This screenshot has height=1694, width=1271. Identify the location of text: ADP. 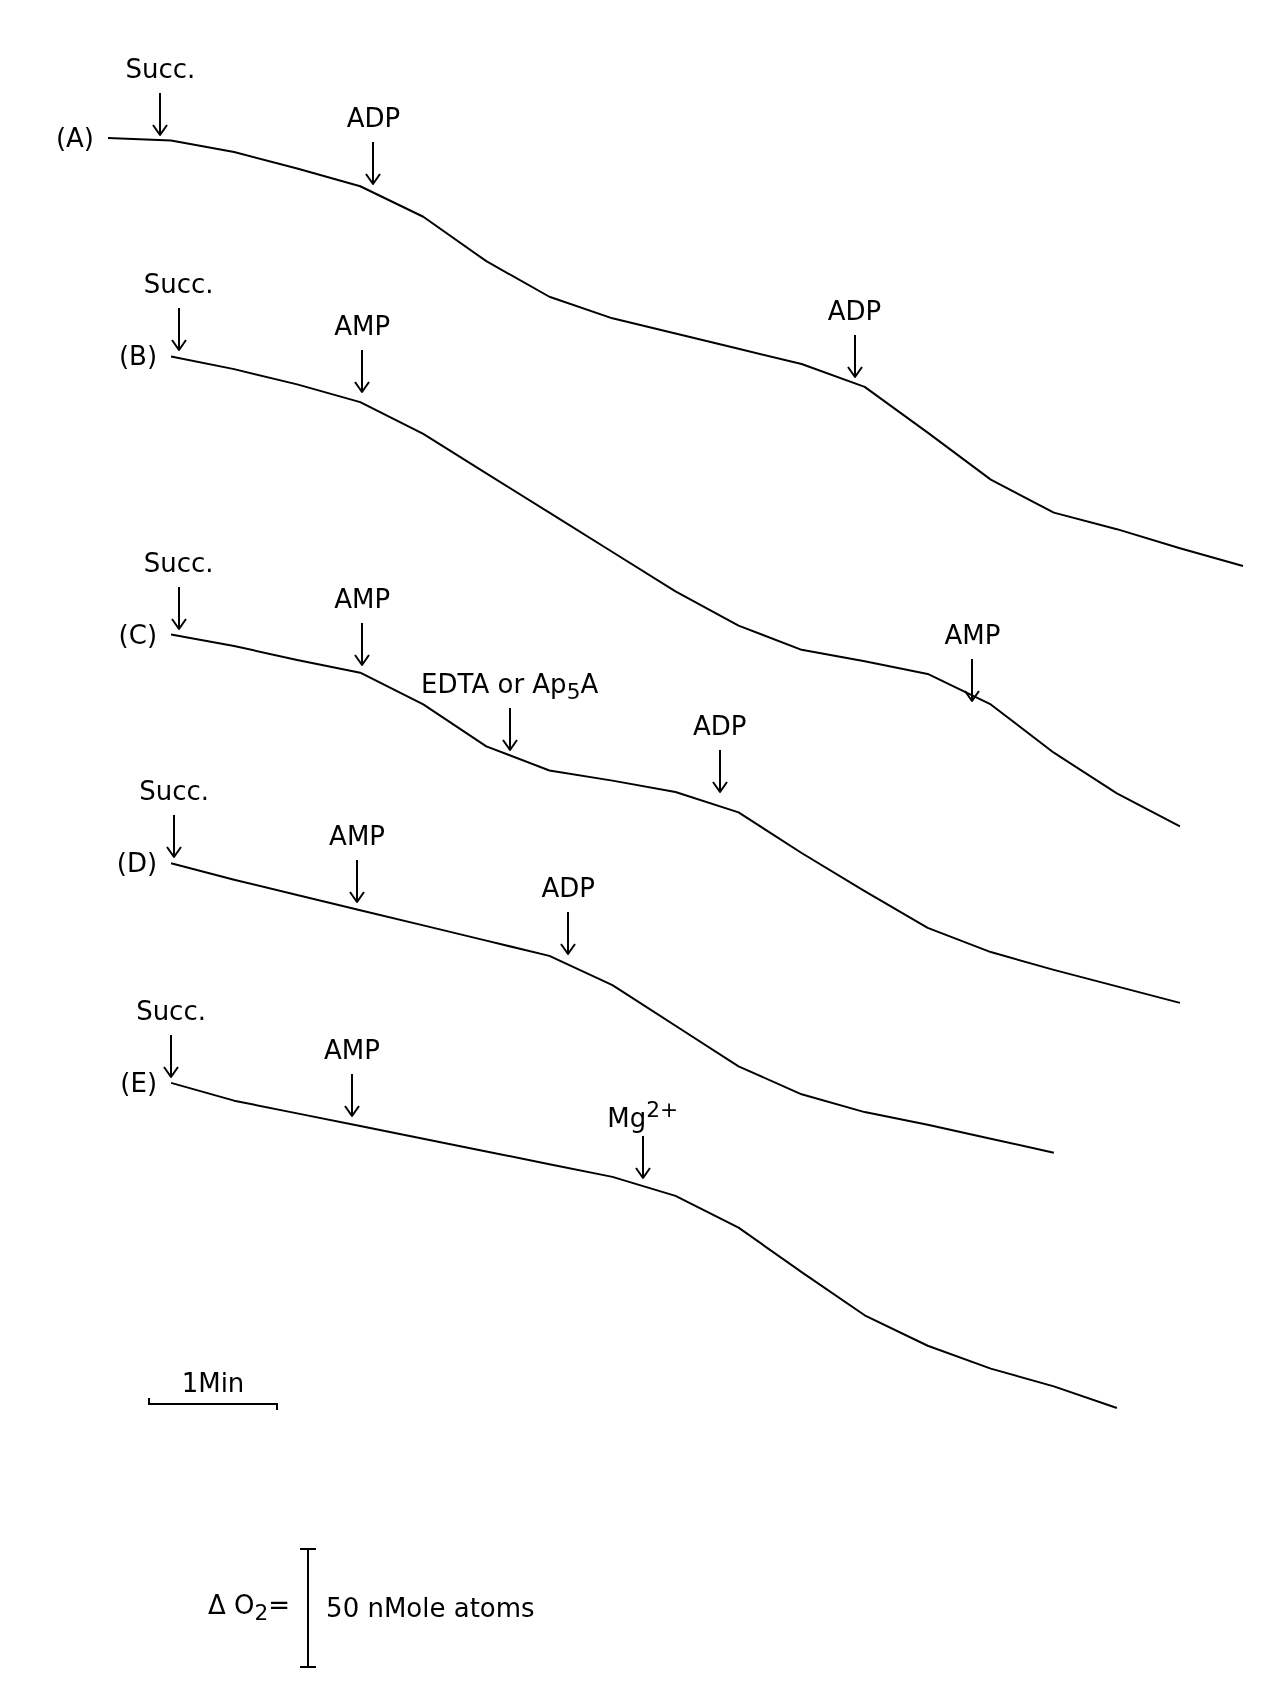
(373, 118).